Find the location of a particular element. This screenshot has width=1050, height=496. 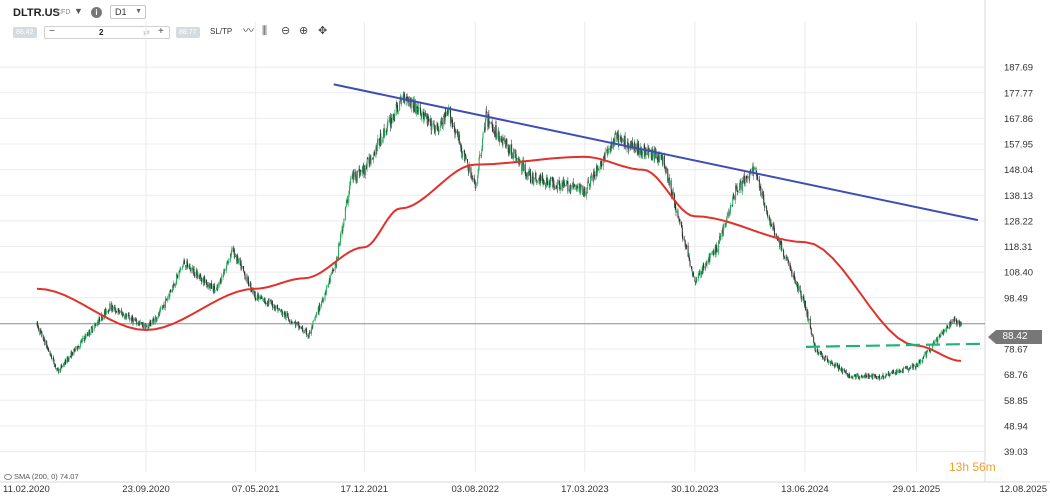

x-tick-label: 30.10.2023 is located at coordinates (695, 489).